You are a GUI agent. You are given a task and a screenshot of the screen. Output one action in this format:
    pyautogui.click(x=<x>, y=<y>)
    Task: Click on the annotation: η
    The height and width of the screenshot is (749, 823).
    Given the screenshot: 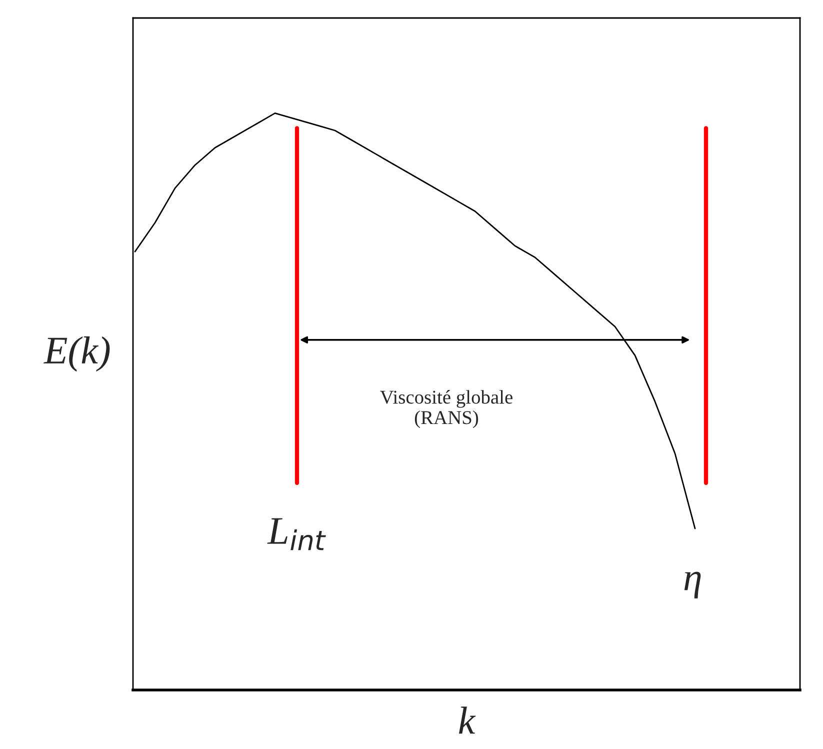 What is the action you would take?
    pyautogui.click(x=692, y=585)
    